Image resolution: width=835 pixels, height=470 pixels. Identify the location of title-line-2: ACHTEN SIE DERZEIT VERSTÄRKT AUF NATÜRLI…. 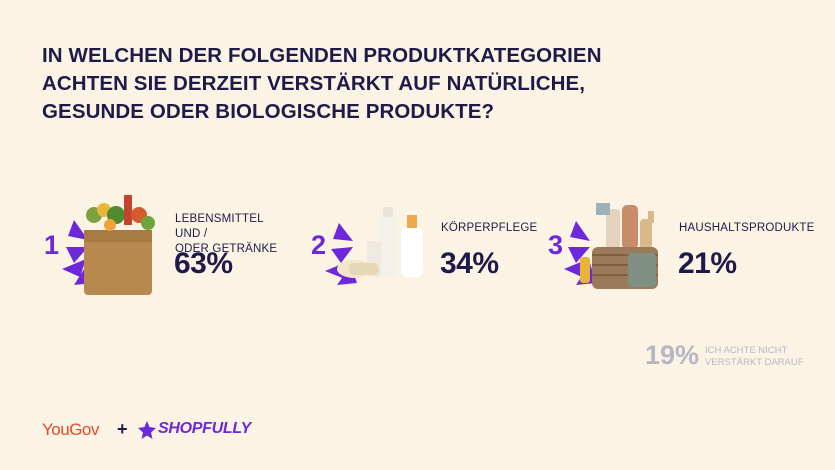
(314, 83).